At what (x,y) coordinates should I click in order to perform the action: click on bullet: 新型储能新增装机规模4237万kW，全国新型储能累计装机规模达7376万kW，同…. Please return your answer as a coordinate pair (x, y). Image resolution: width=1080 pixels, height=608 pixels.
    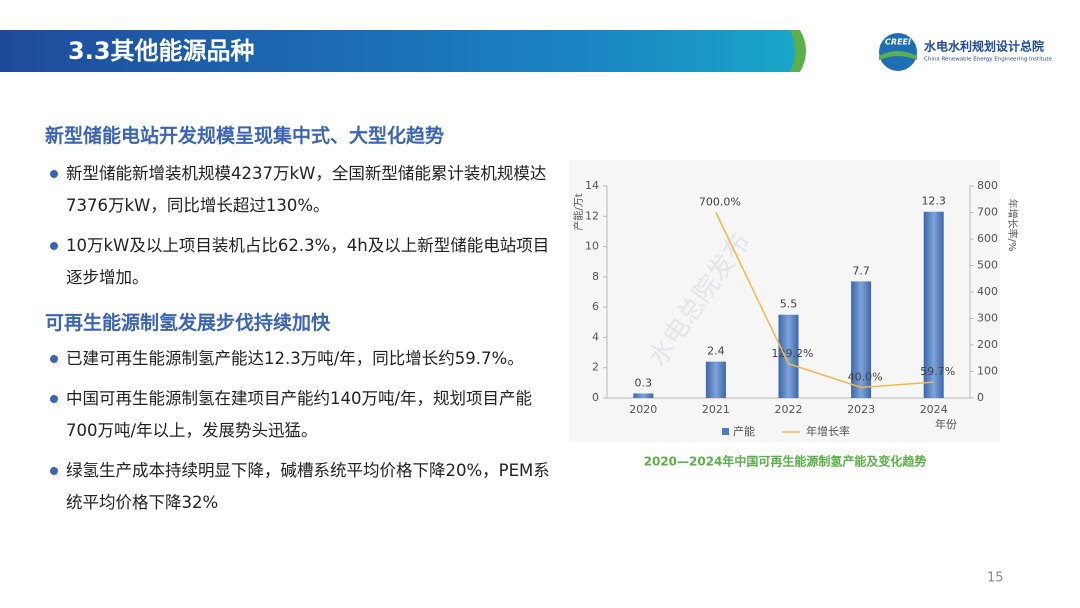
    Looking at the image, I should click on (303, 190).